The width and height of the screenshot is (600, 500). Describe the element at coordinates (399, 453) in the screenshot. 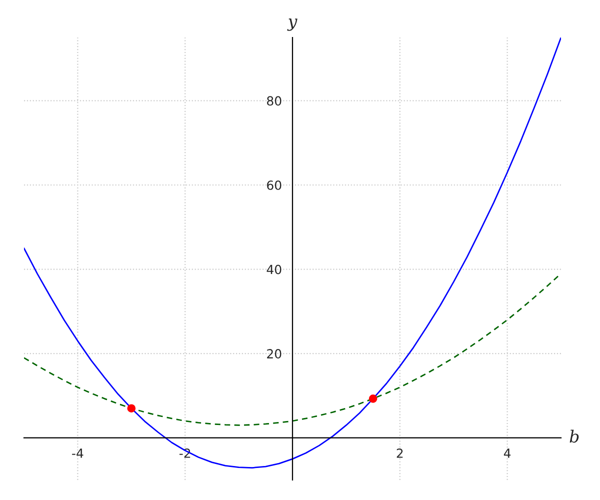

I see `x-tick-label: 2` at that location.